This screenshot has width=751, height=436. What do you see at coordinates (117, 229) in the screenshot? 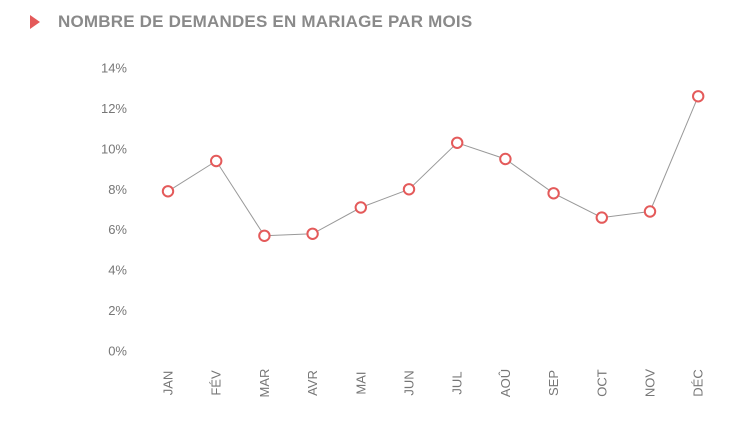
I see `y-tick-label: 6%` at bounding box center [117, 229].